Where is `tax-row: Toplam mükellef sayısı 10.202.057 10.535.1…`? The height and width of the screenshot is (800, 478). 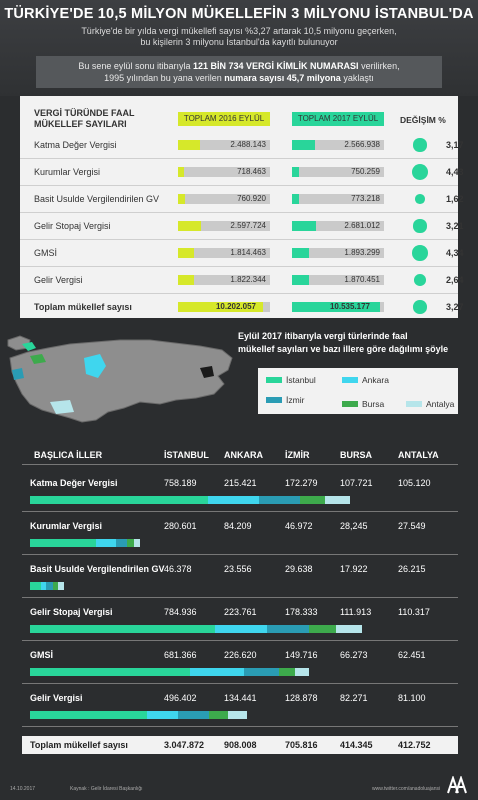 tax-row: Toplam mükellef sayısı 10.202.057 10.535.1… is located at coordinates (242, 307).